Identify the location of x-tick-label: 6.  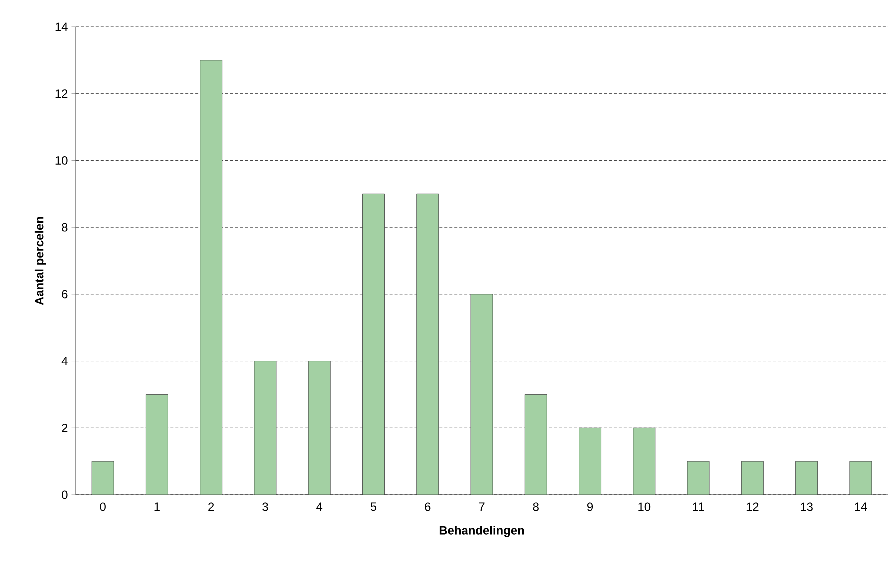
(428, 507).